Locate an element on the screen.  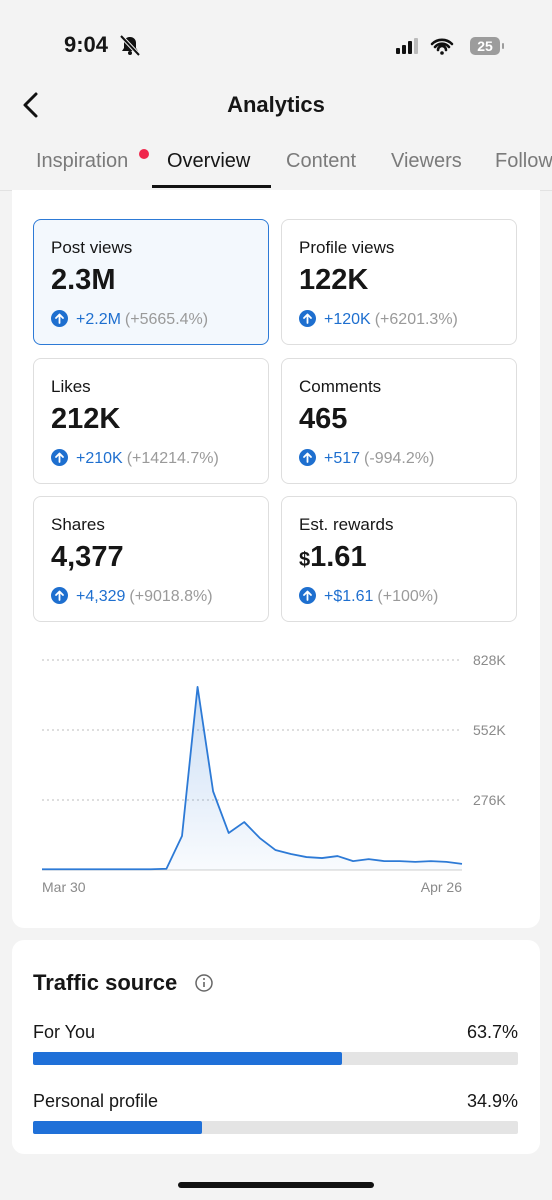
metric-percent: (-994.2%) is located at coordinates (399, 458).